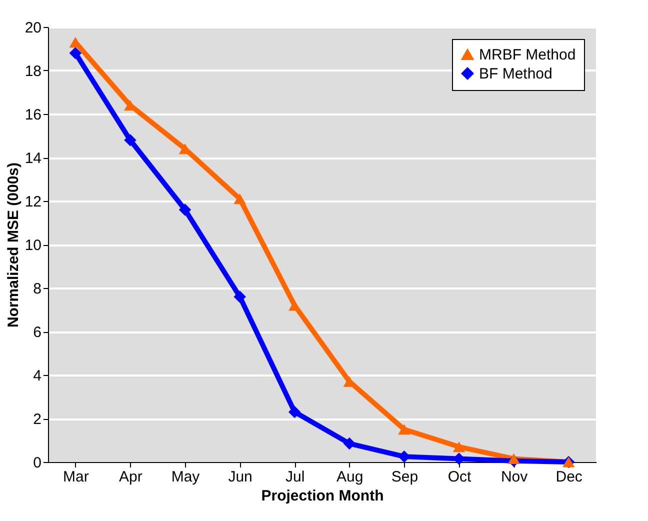 Image resolution: width=648 pixels, height=521 pixels. Describe the element at coordinates (322, 496) in the screenshot. I see `x-axis-title: Projection Month` at that location.